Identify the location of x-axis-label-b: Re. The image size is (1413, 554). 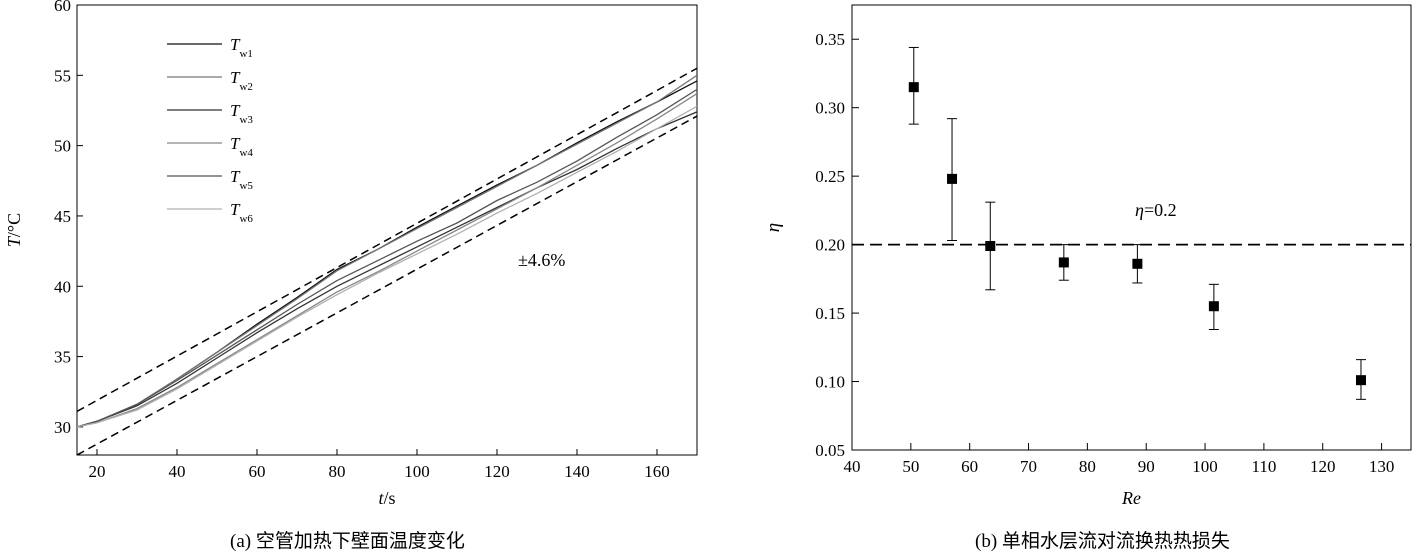
(1131, 498).